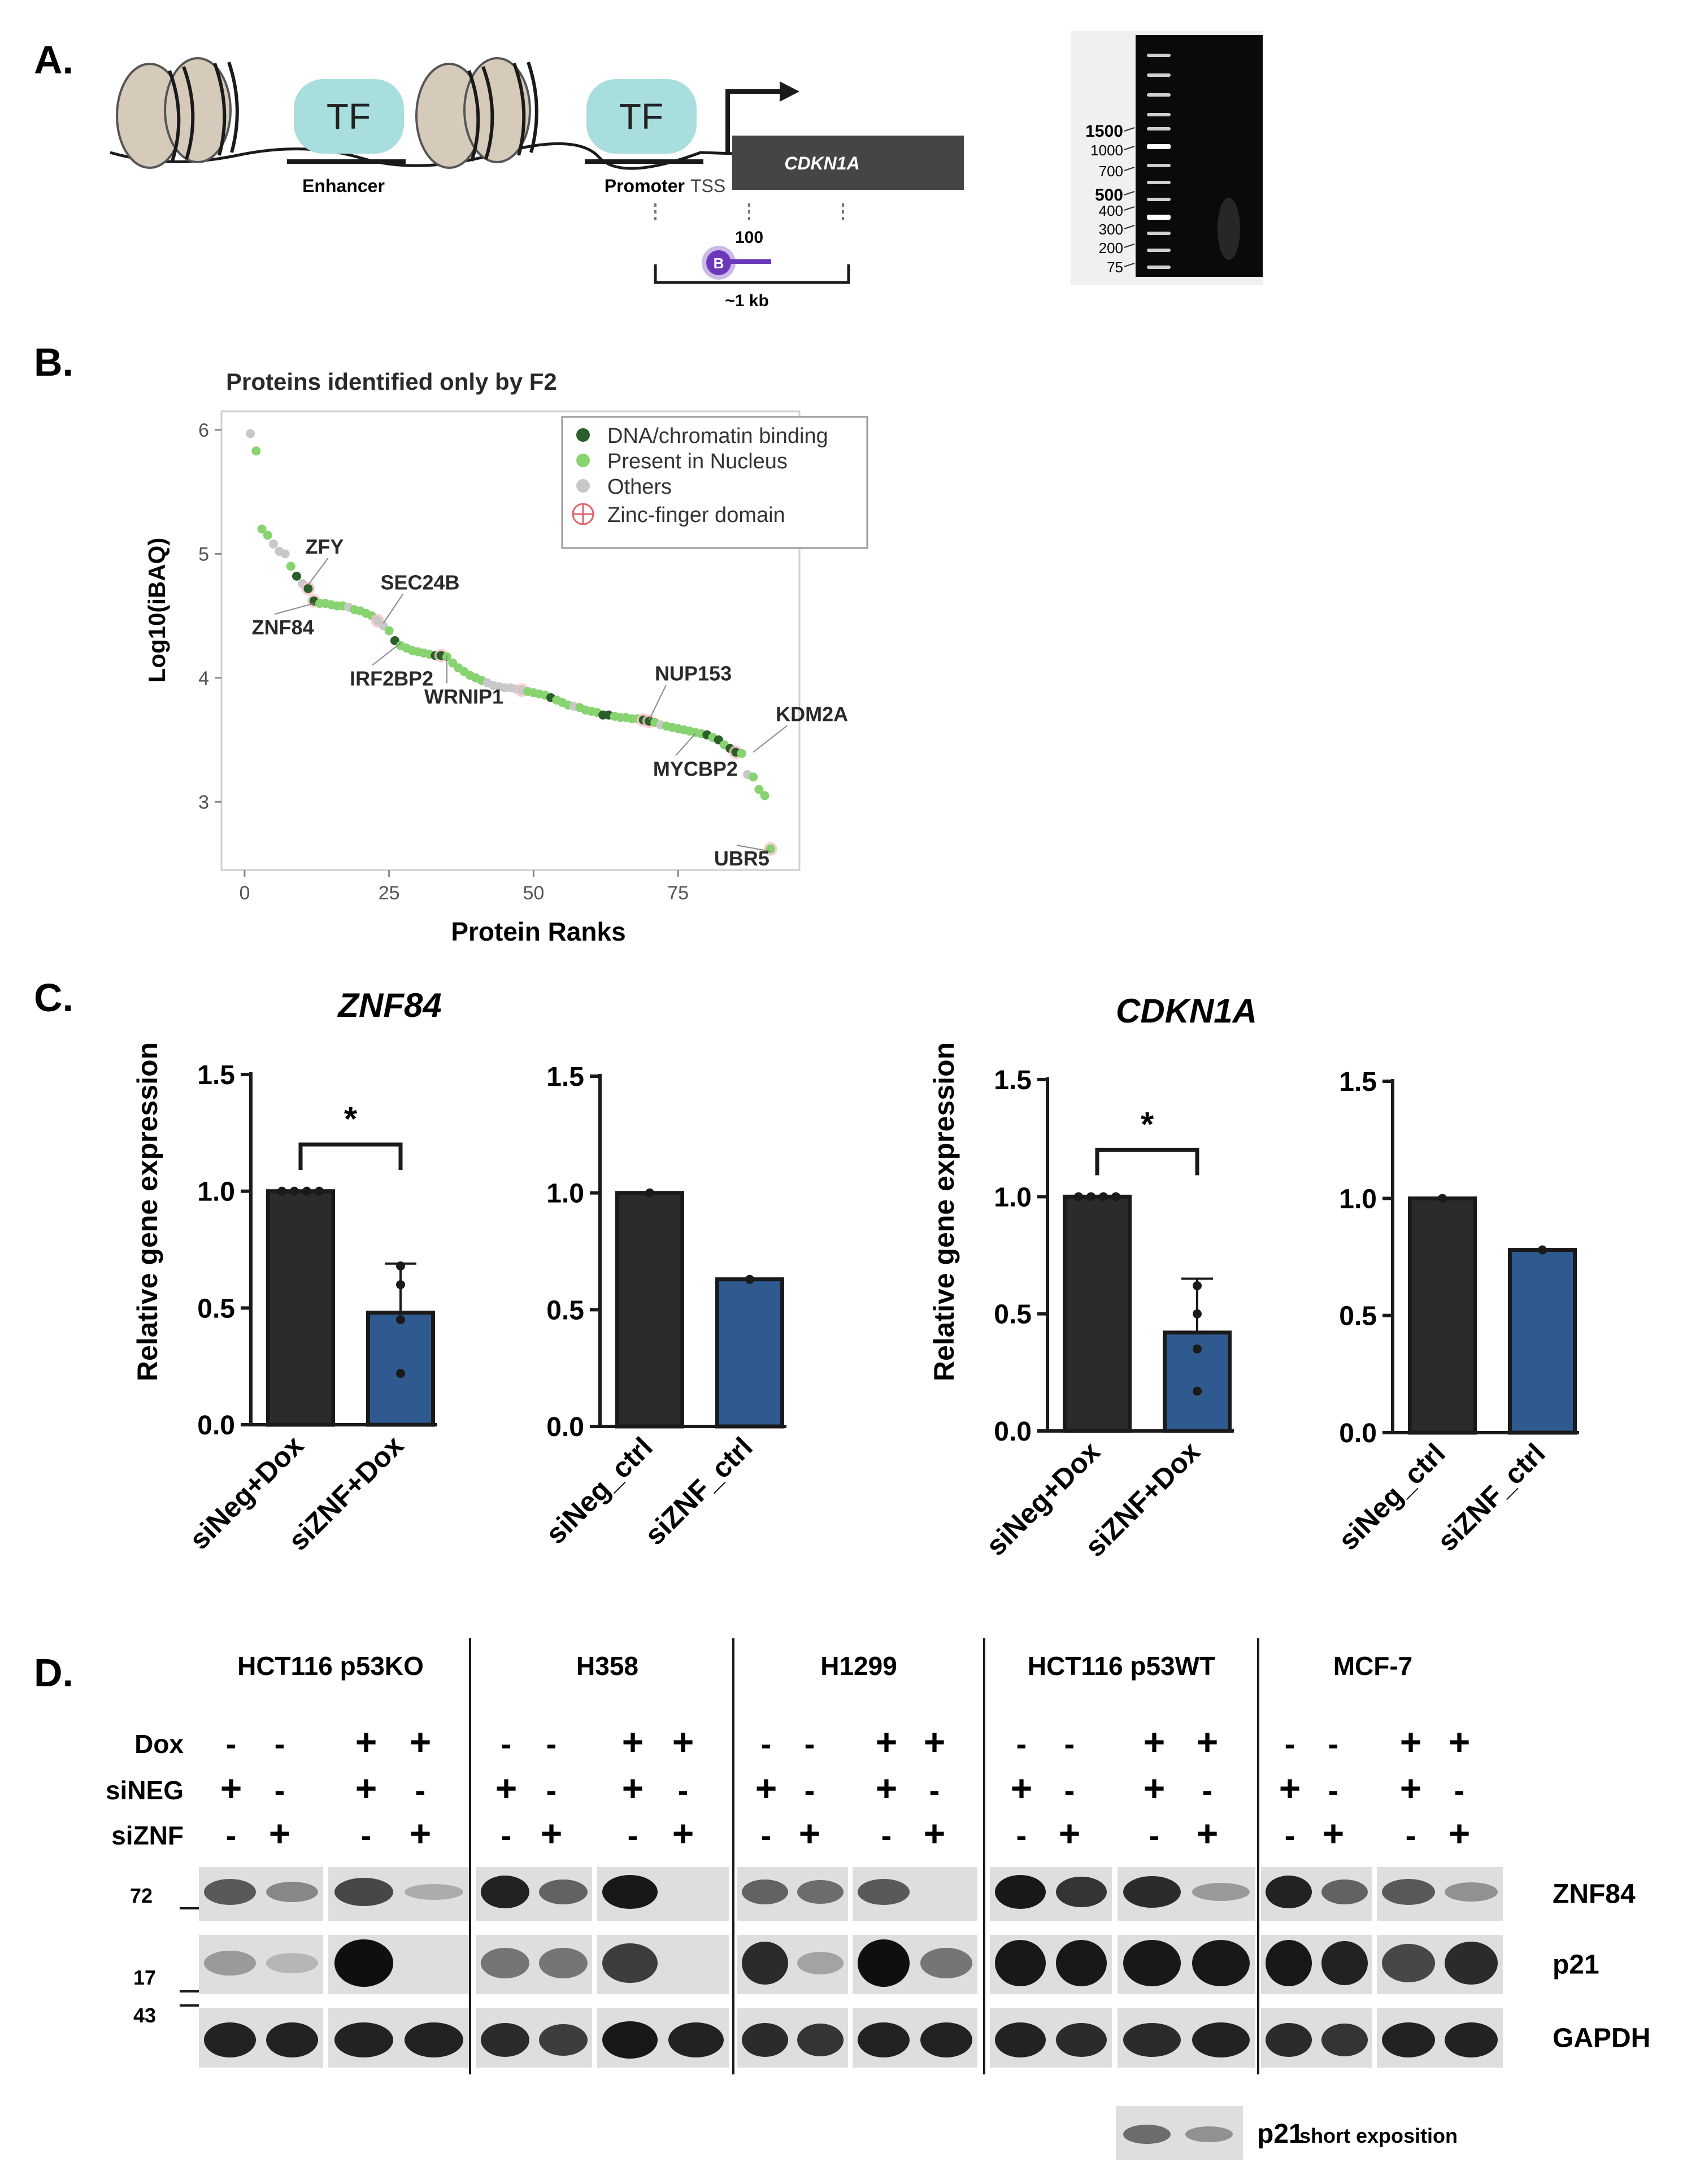  Describe the element at coordinates (583, 435) in the screenshot. I see `legend-swatch-dna` at that location.